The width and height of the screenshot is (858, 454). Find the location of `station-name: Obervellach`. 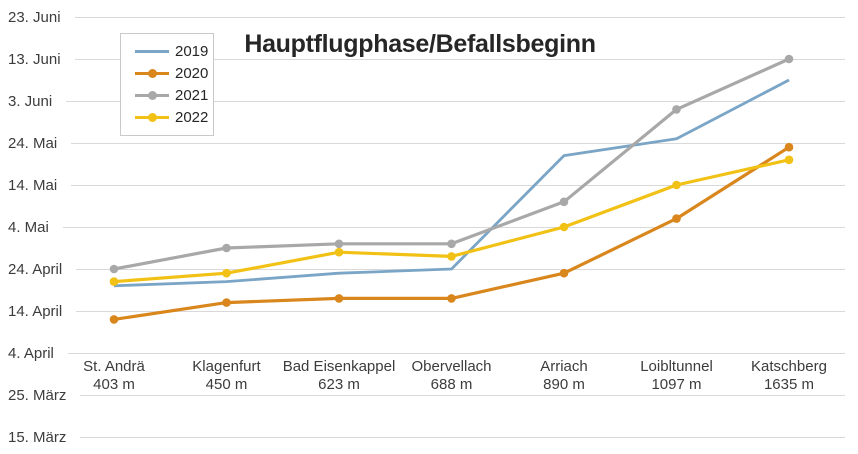

station-name: Obervellach is located at coordinates (451, 366).